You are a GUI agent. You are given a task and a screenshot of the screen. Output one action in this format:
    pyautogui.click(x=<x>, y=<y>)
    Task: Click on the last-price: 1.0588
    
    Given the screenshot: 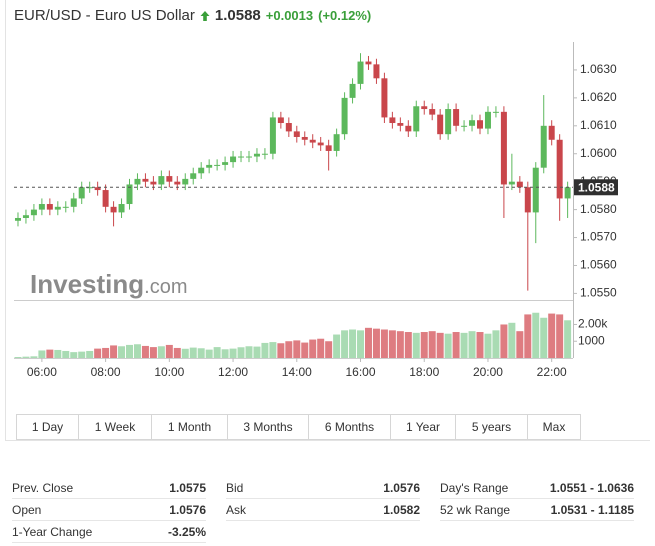 What is the action you would take?
    pyautogui.click(x=237, y=15)
    